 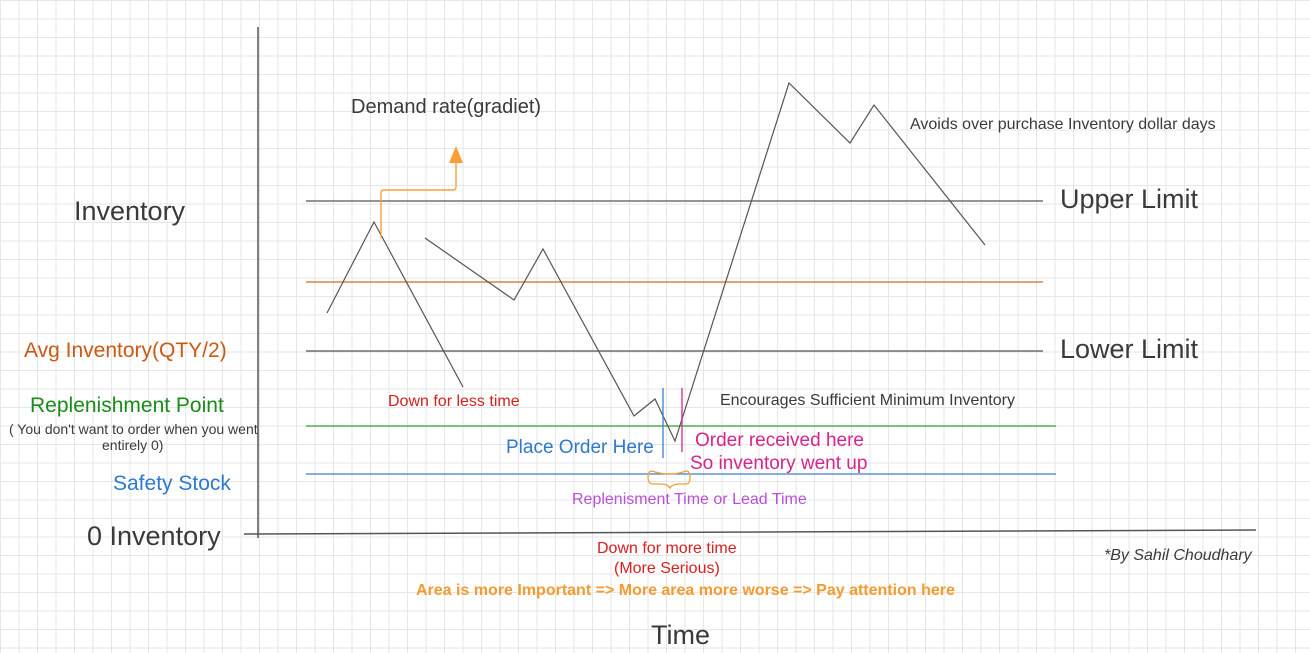 I want to click on down-more-time-label-line2: (More Serious), so click(x=667, y=568).